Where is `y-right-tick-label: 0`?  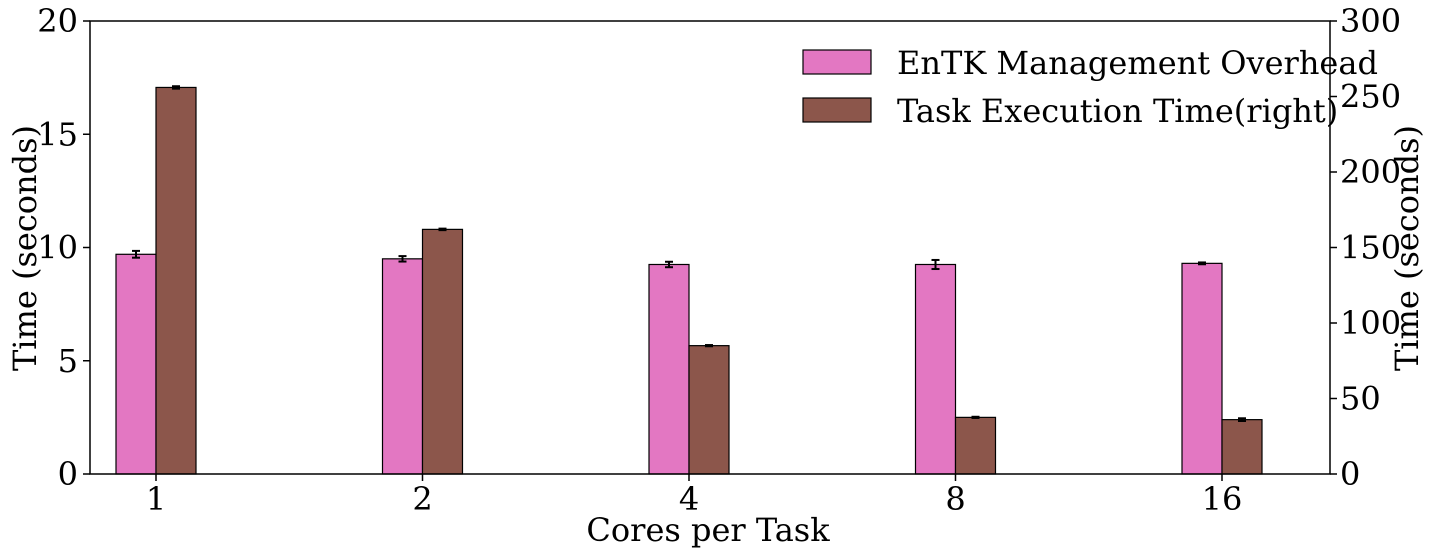
y-right-tick-label: 0 is located at coordinates (1350, 474).